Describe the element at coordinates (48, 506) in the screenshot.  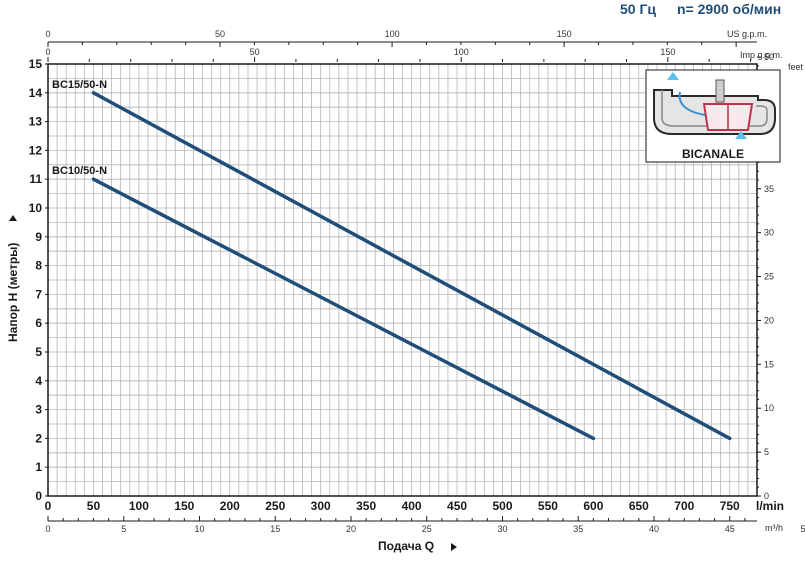
I see `x-tick-label-lmin: 0` at that location.